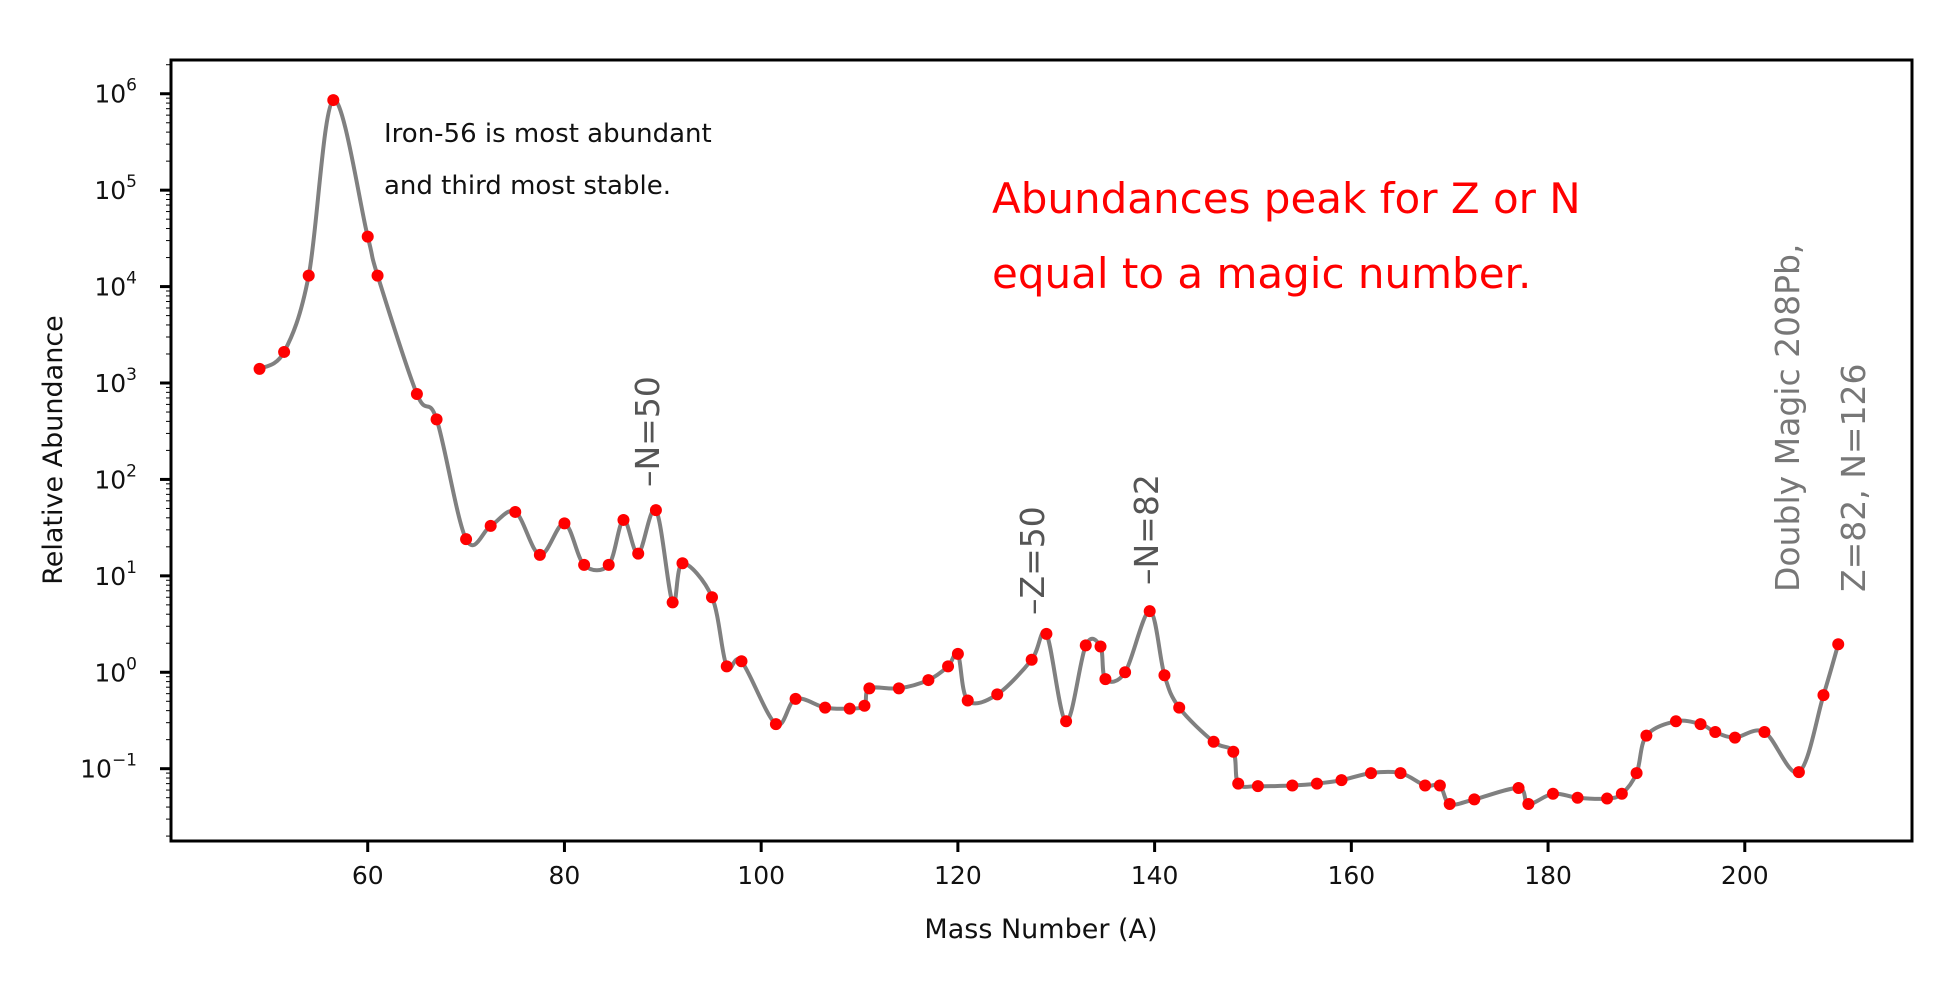 This screenshot has width=1944, height=988. I want to click on y-tick-label: 10¹, so click(115, 574).